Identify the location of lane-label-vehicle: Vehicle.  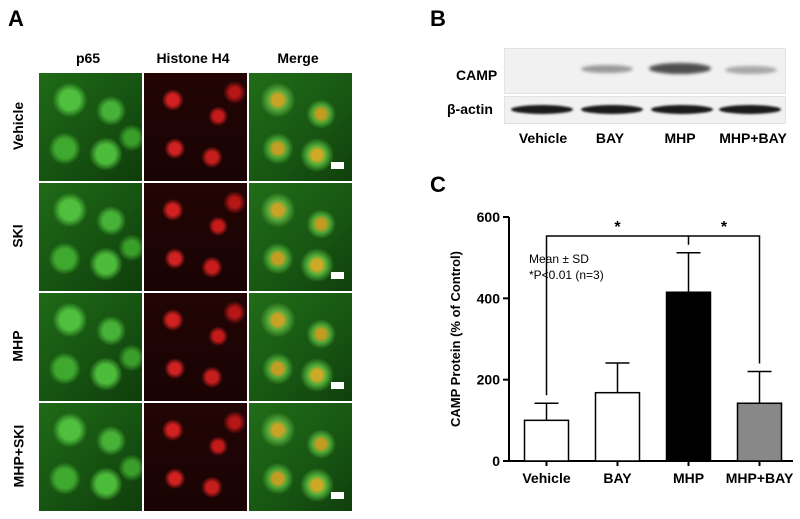
(543, 138).